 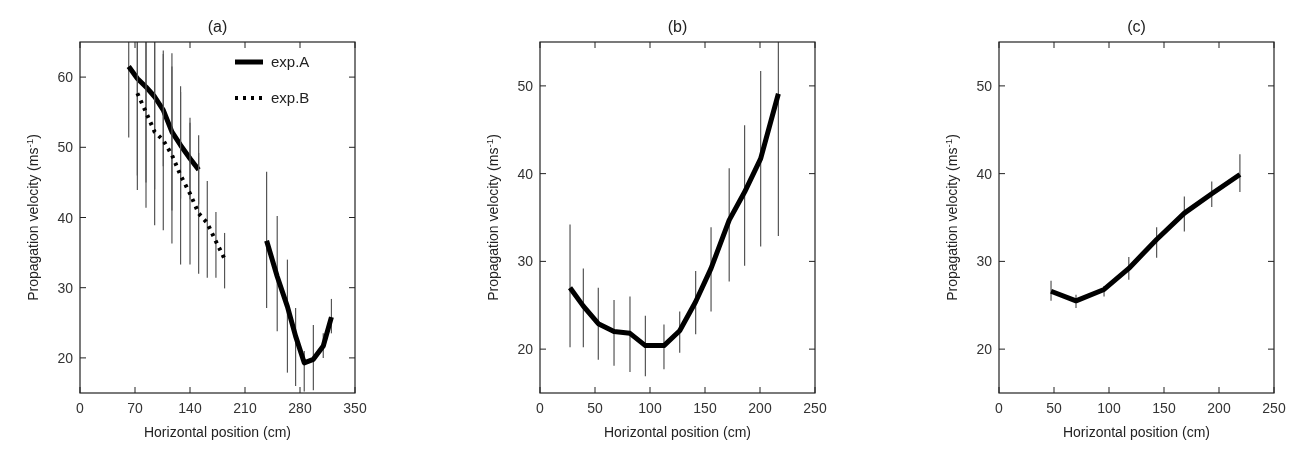 I want to click on legend-label: exp.B, so click(x=290, y=97).